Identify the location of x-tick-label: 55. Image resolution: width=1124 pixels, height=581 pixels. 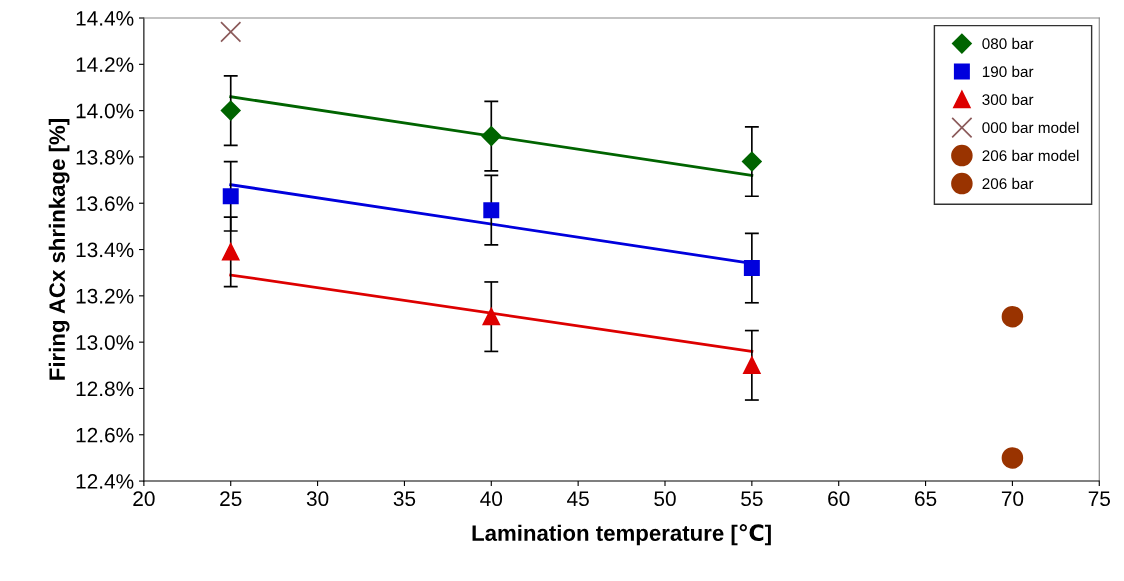
(752, 499).